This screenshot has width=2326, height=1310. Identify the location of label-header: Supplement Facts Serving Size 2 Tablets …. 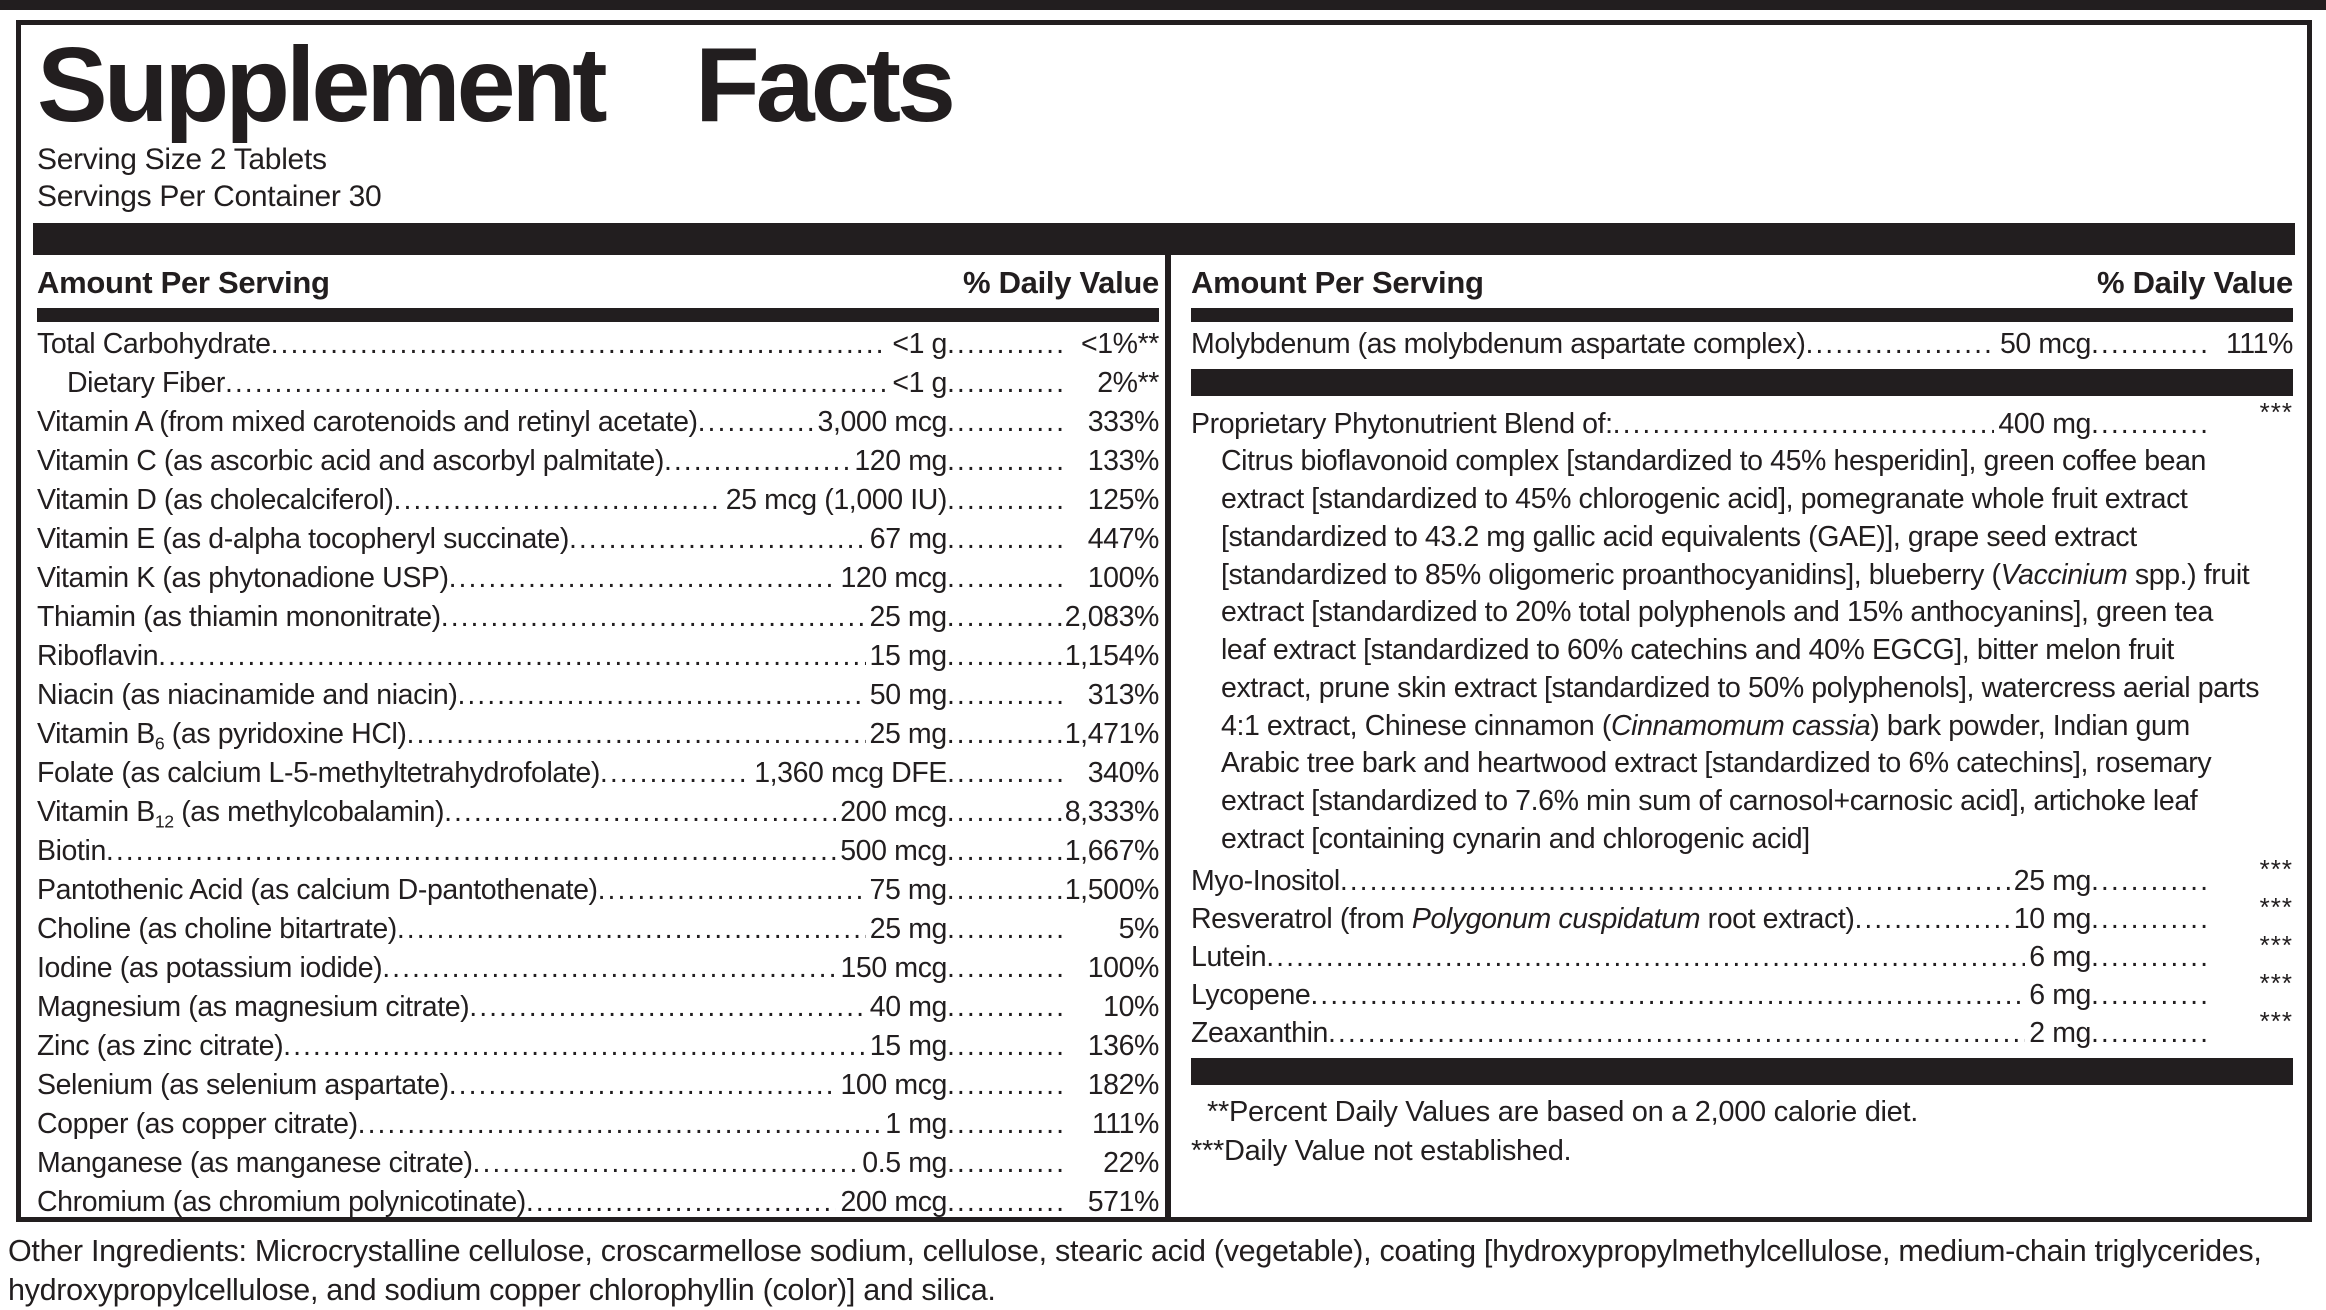
(1164, 120).